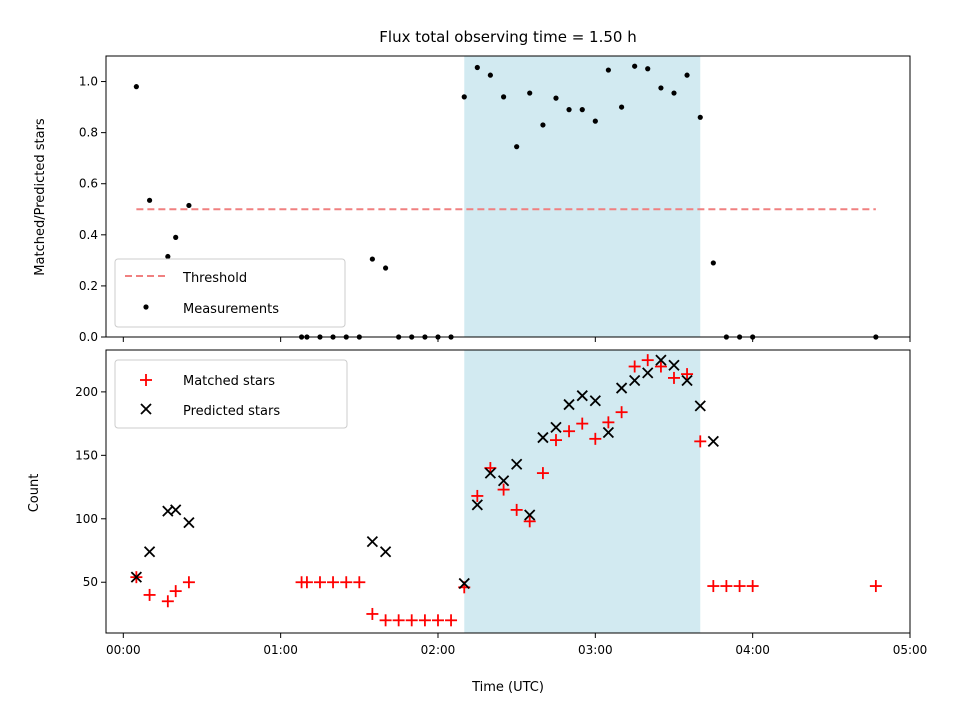  What do you see at coordinates (88, 286) in the screenshot?
I see `top-ytick-label: 0.2` at bounding box center [88, 286].